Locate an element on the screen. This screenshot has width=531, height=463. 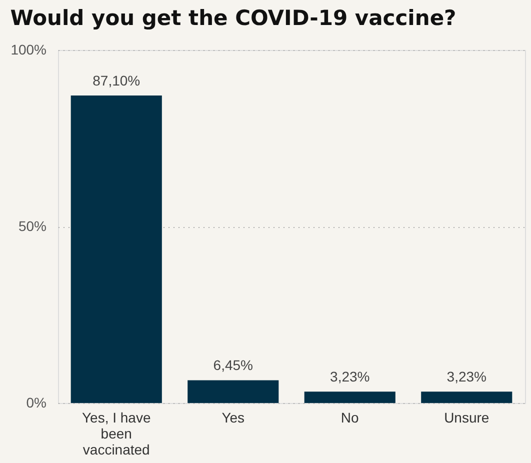
y-tick-label: 0% is located at coordinates (36, 402).